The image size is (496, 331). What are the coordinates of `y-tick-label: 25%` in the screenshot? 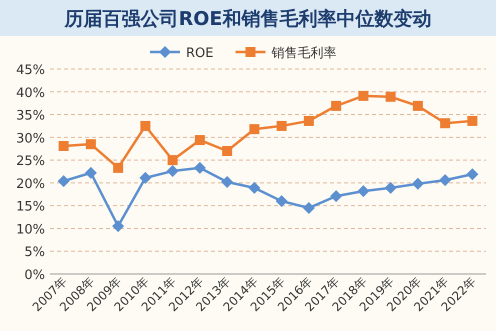 It's located at (30, 162).